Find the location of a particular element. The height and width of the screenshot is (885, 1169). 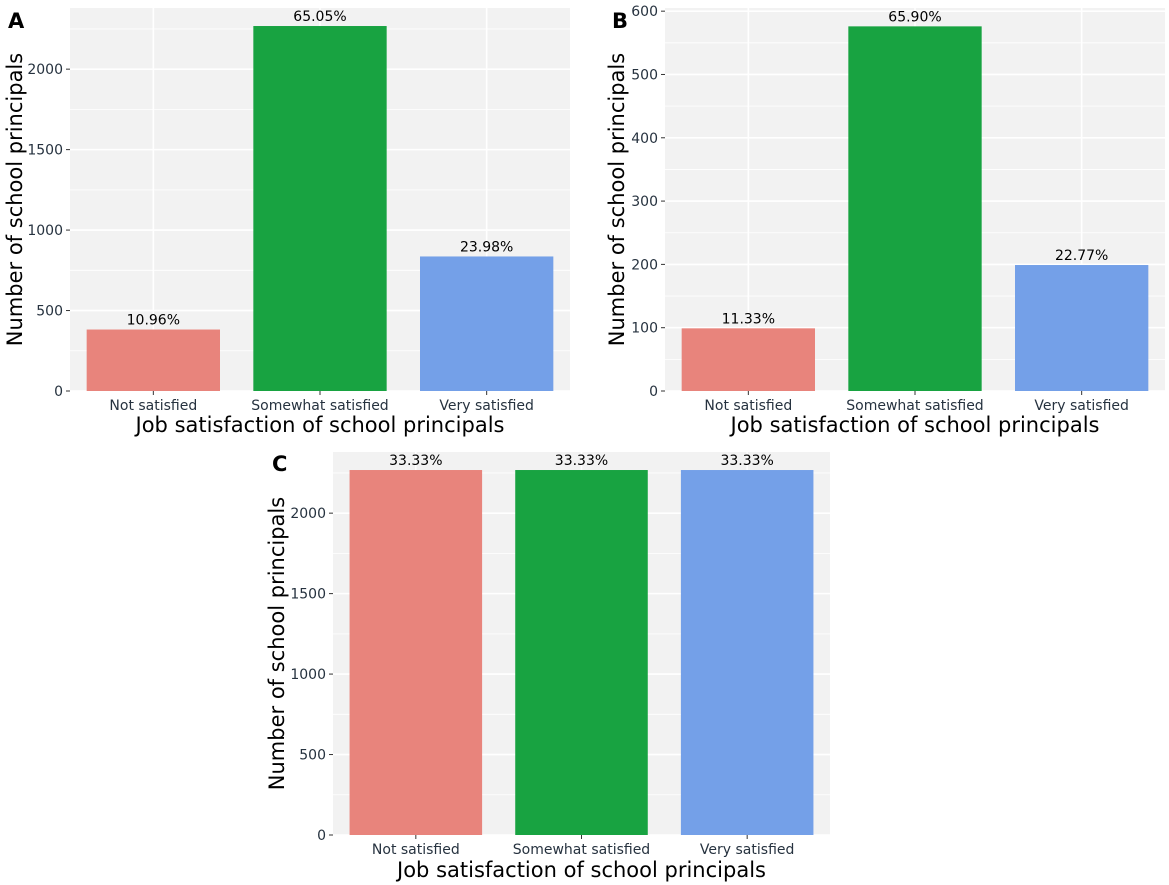

panel-letter: B is located at coordinates (620, 21).